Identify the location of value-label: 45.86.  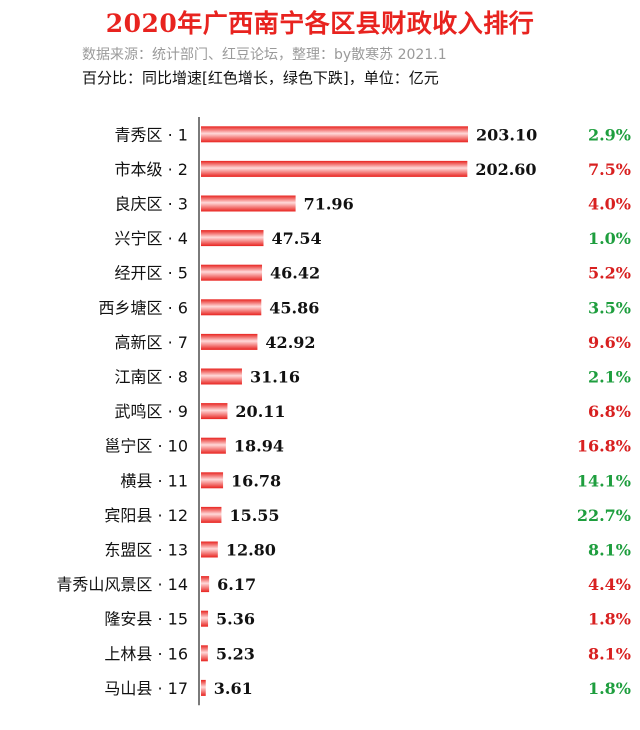
(294, 307).